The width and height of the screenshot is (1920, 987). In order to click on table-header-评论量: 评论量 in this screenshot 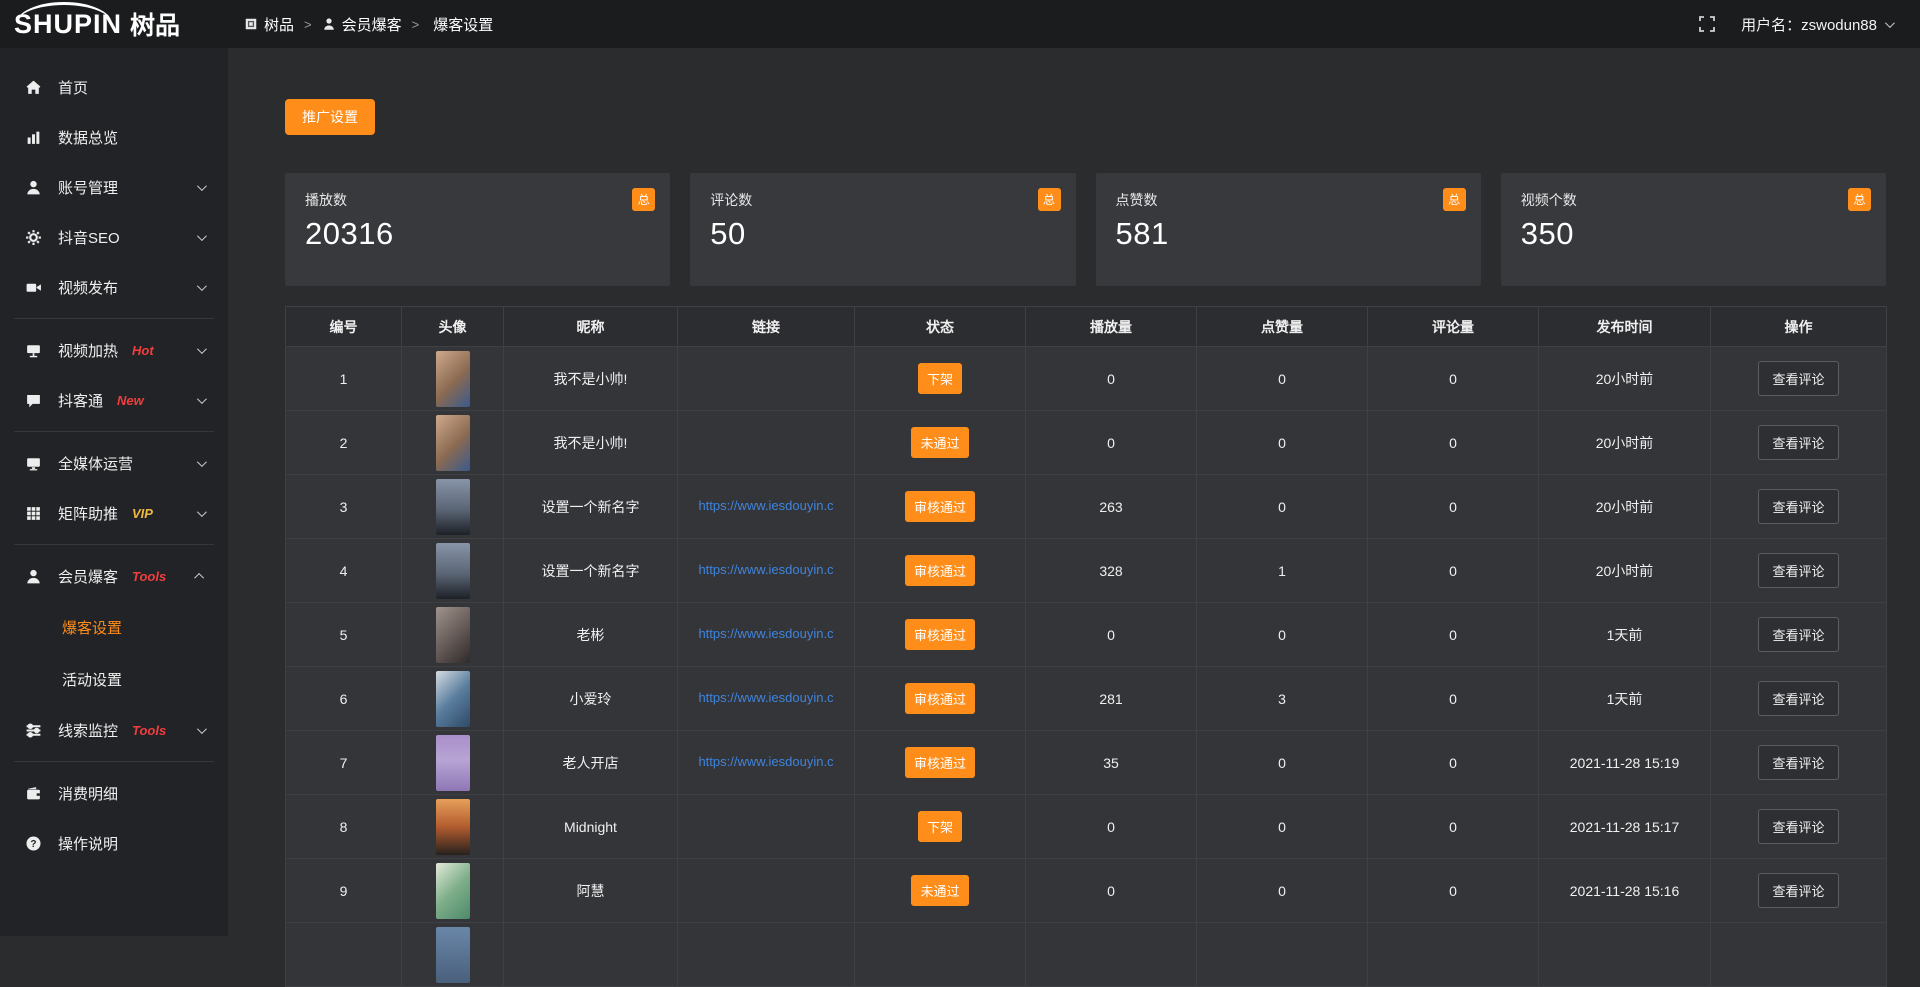, I will do `click(1453, 327)`.